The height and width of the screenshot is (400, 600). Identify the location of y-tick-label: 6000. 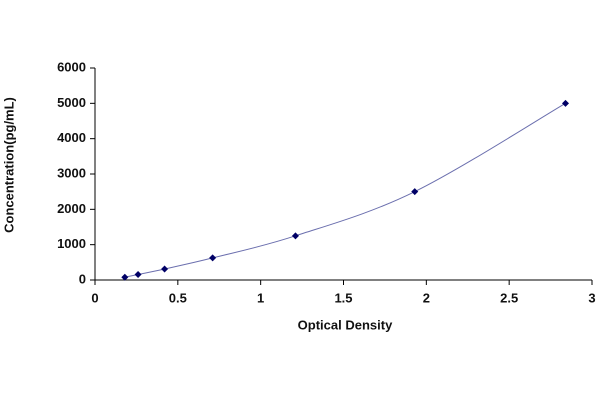
(71, 66).